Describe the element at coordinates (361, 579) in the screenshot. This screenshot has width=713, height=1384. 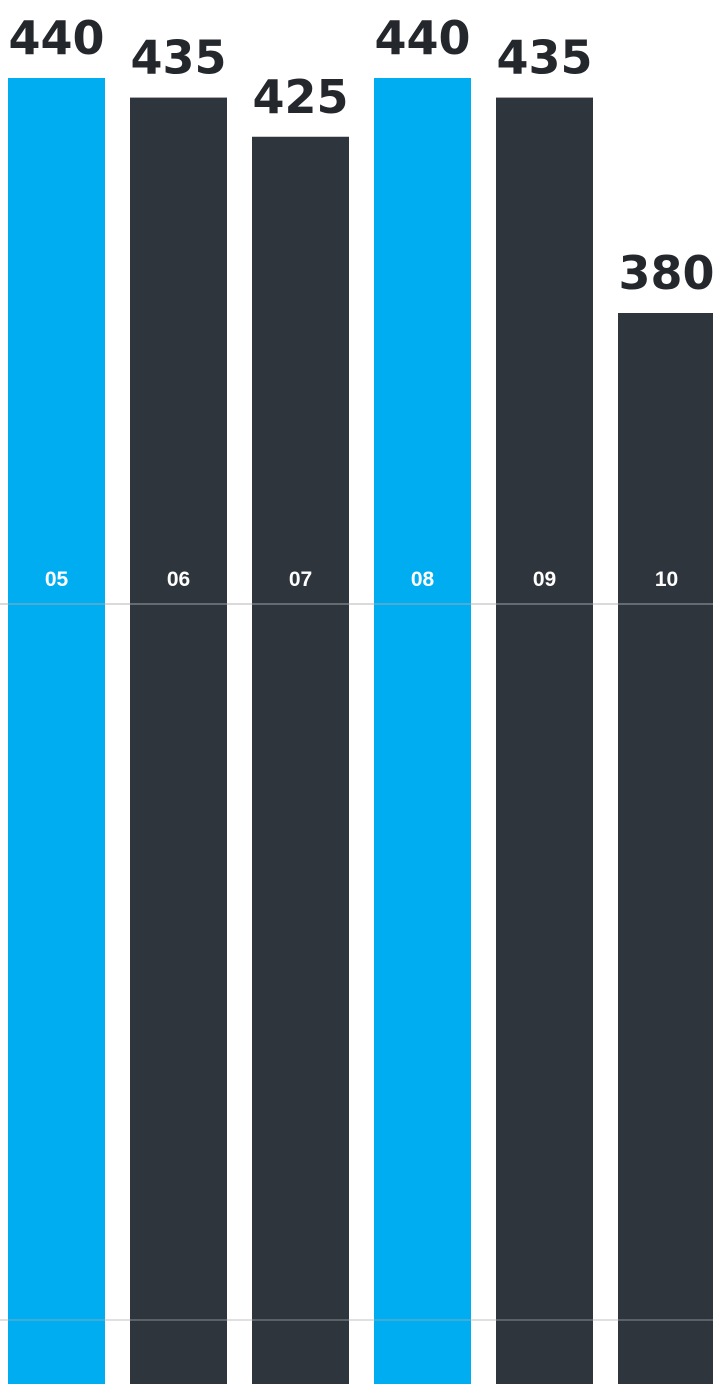
I see `category-labels: 05 06 07 08 09 10` at that location.